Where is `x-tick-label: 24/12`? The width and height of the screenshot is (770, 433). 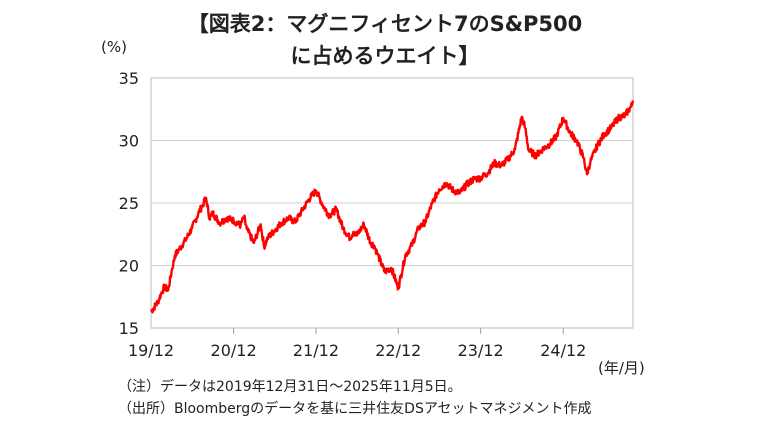
x-tick-label: 24/12 is located at coordinates (563, 350).